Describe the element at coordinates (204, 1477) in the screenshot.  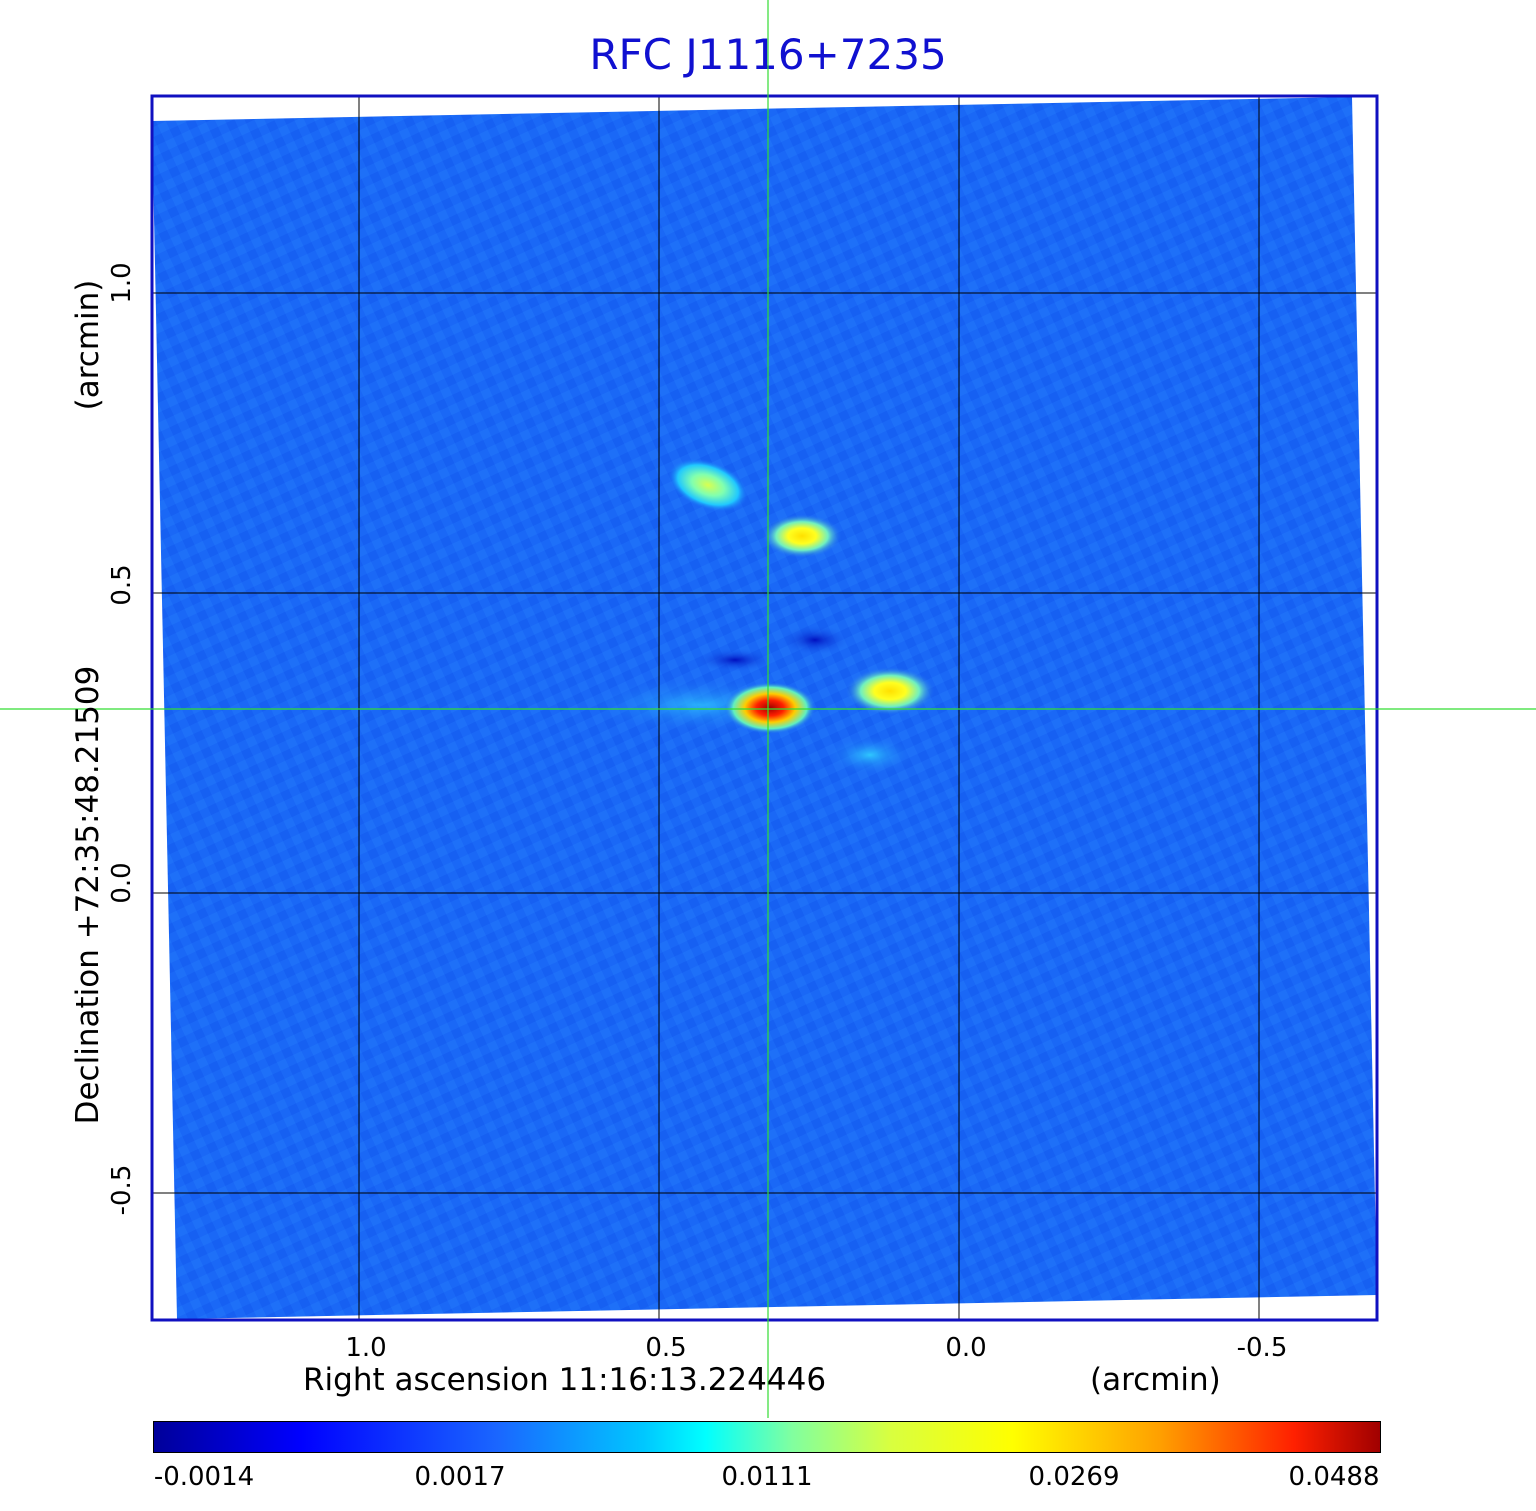
I see `colorbar-tick-label: -0.0014` at that location.